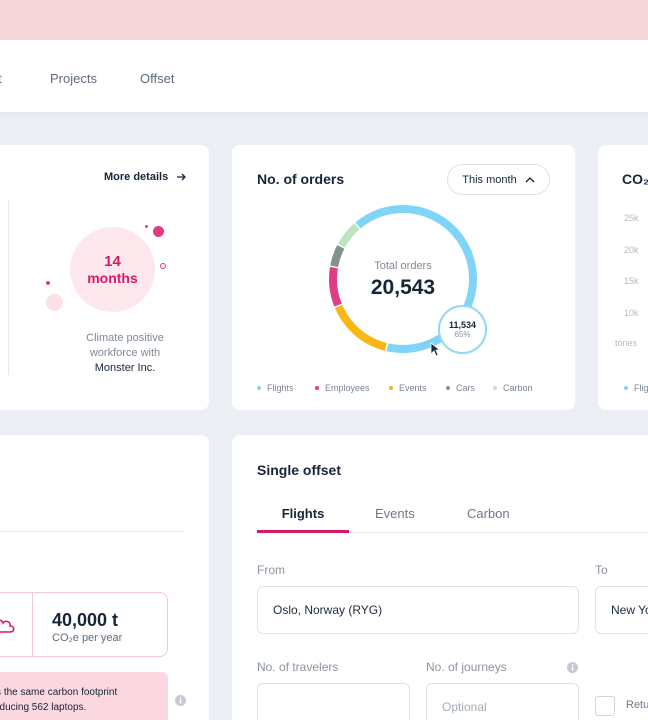 This screenshot has width=648, height=720. Describe the element at coordinates (7, 626) in the screenshot. I see `cloud-icon` at that location.